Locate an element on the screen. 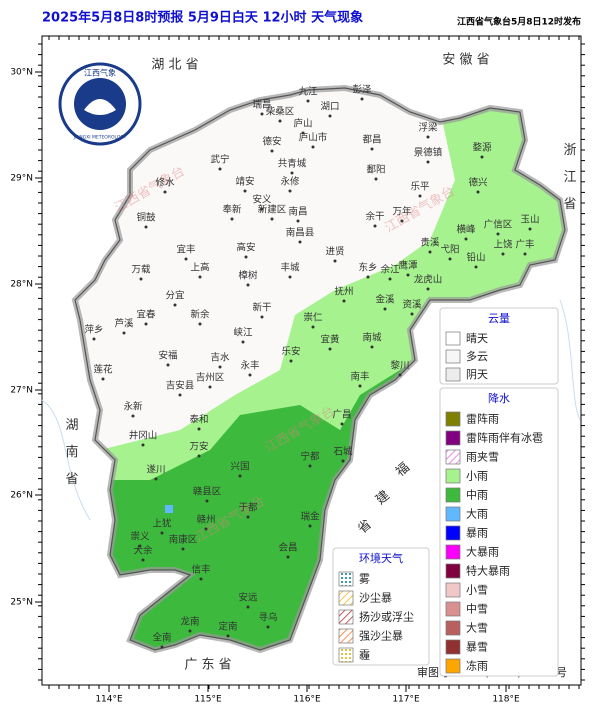 The image size is (607, 720). city-label: 新干 is located at coordinates (261, 308).